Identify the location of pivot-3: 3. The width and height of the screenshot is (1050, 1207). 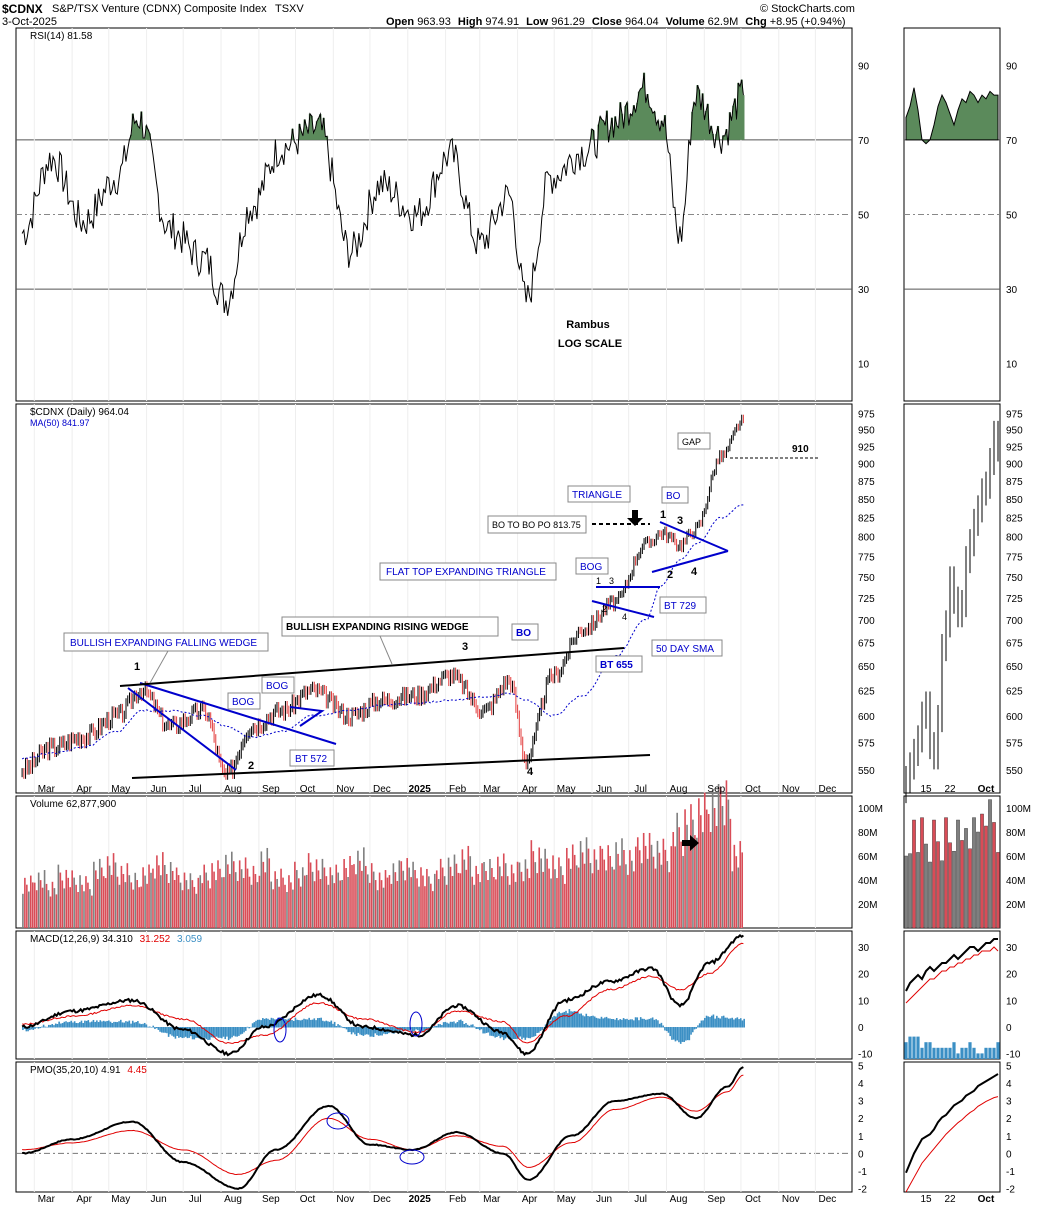
(465, 647).